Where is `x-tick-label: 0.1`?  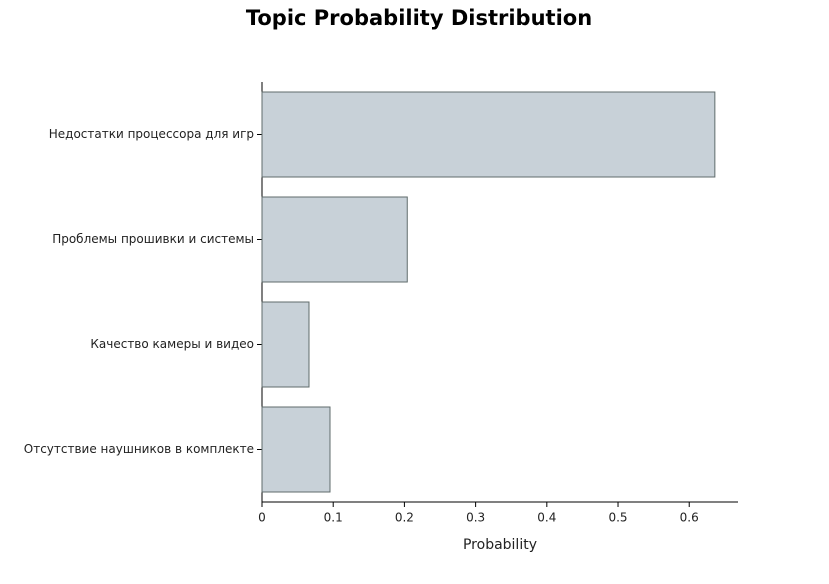 x-tick-label: 0.1 is located at coordinates (333, 518).